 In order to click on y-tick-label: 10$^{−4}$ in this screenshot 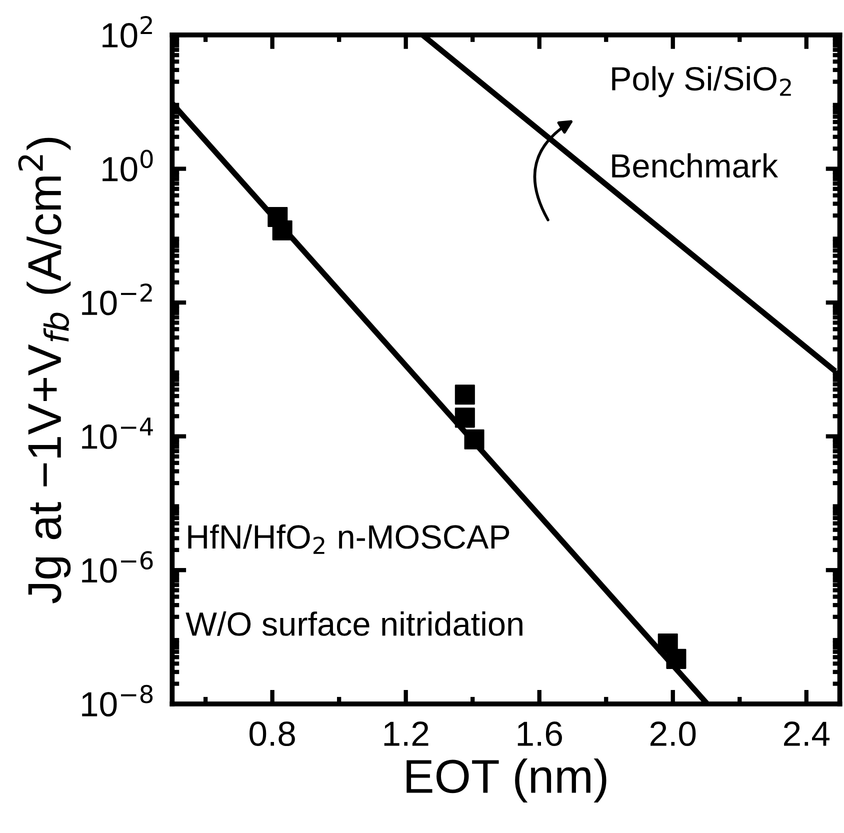, I will do `click(117, 434)`.